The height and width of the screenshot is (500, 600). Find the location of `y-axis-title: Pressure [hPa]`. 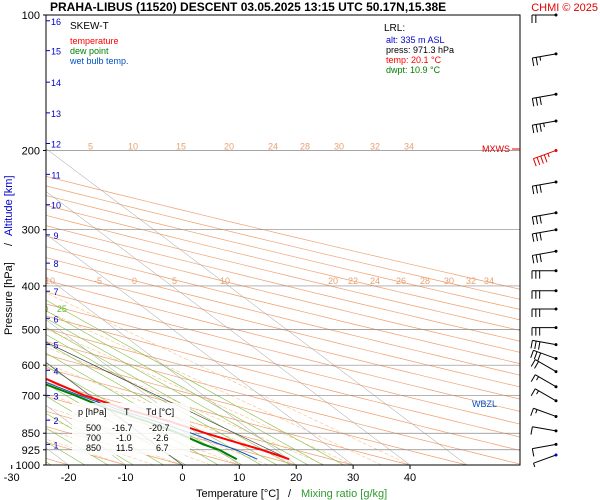

y-axis-title: Pressure [hPa] is located at coordinates (9, 298).